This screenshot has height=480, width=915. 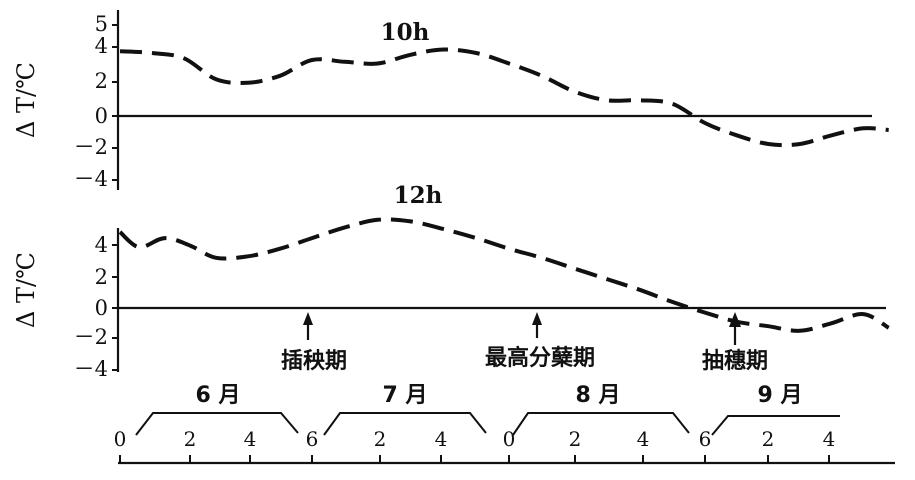 I want to click on lower-y-axis-title: Δ T/℃, so click(x=26, y=290).